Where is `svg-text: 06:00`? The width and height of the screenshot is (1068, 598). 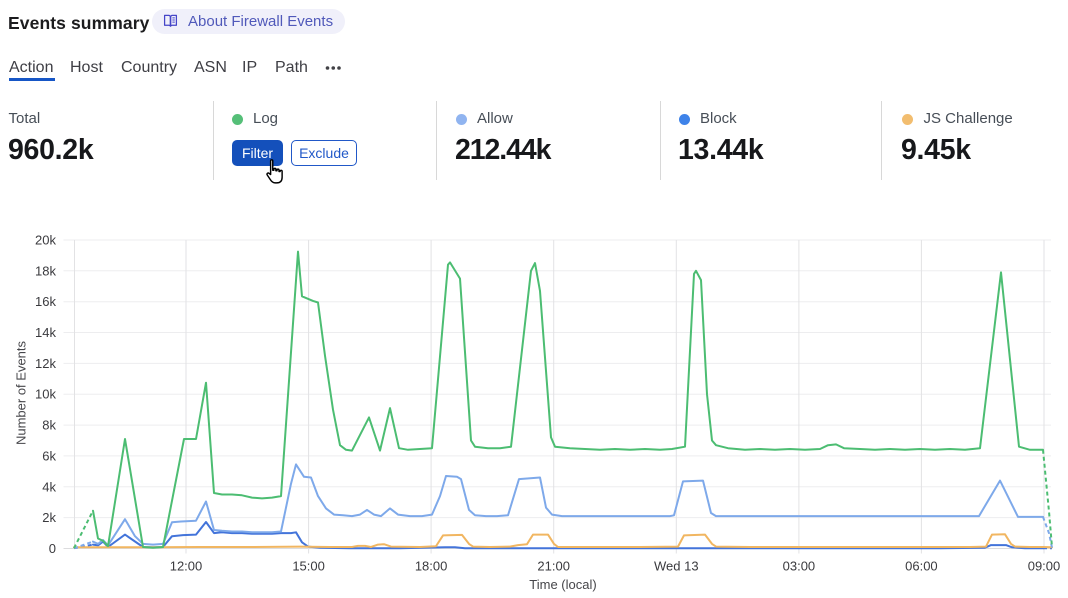 svg-text: 06:00 is located at coordinates (921, 566).